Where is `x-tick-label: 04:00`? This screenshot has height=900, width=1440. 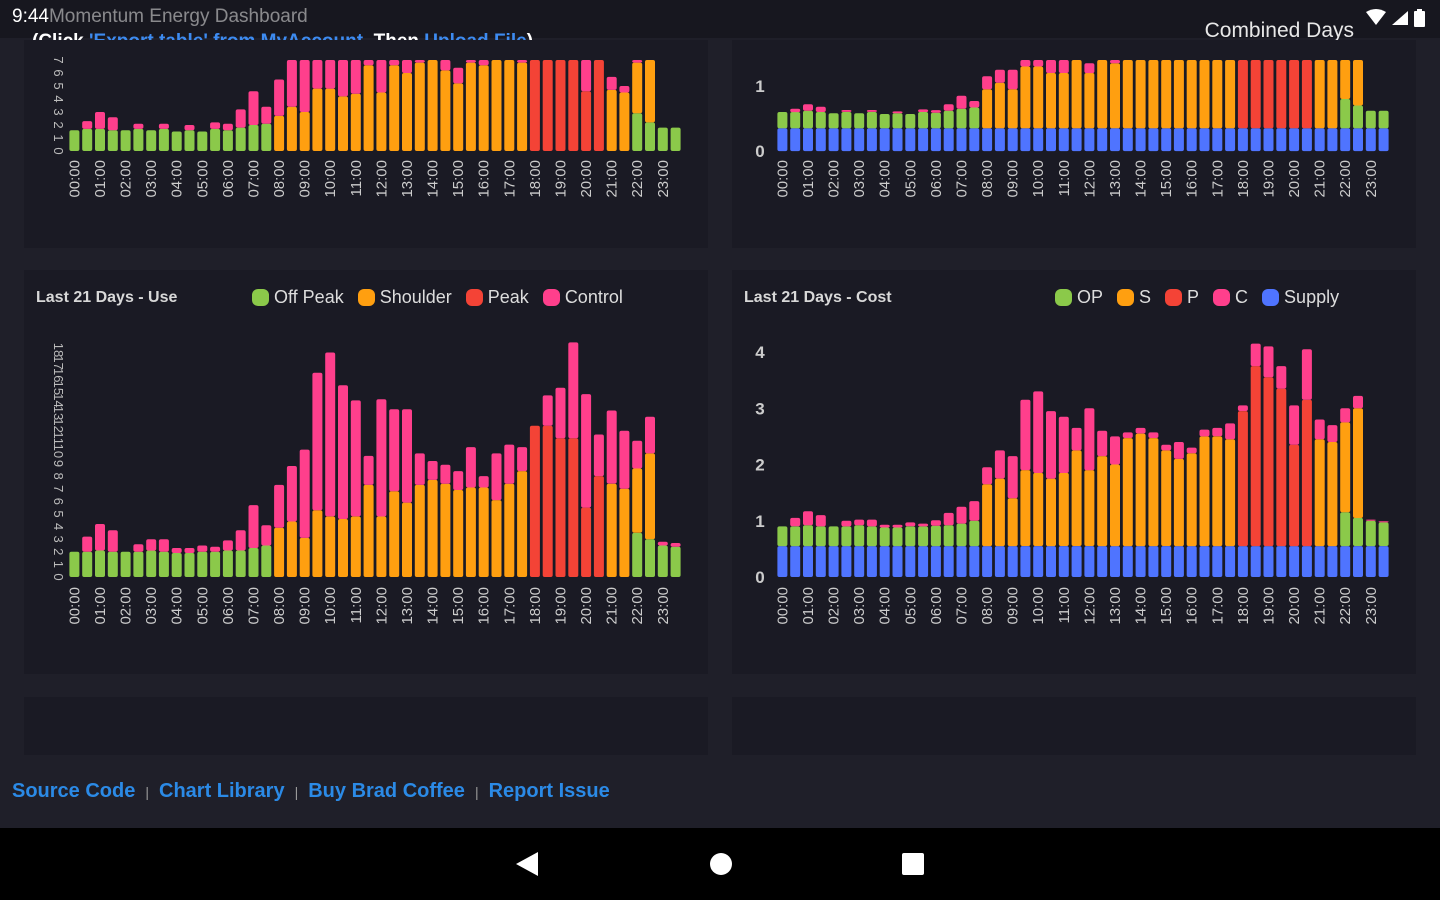 x-tick-label: 04:00 is located at coordinates (885, 606).